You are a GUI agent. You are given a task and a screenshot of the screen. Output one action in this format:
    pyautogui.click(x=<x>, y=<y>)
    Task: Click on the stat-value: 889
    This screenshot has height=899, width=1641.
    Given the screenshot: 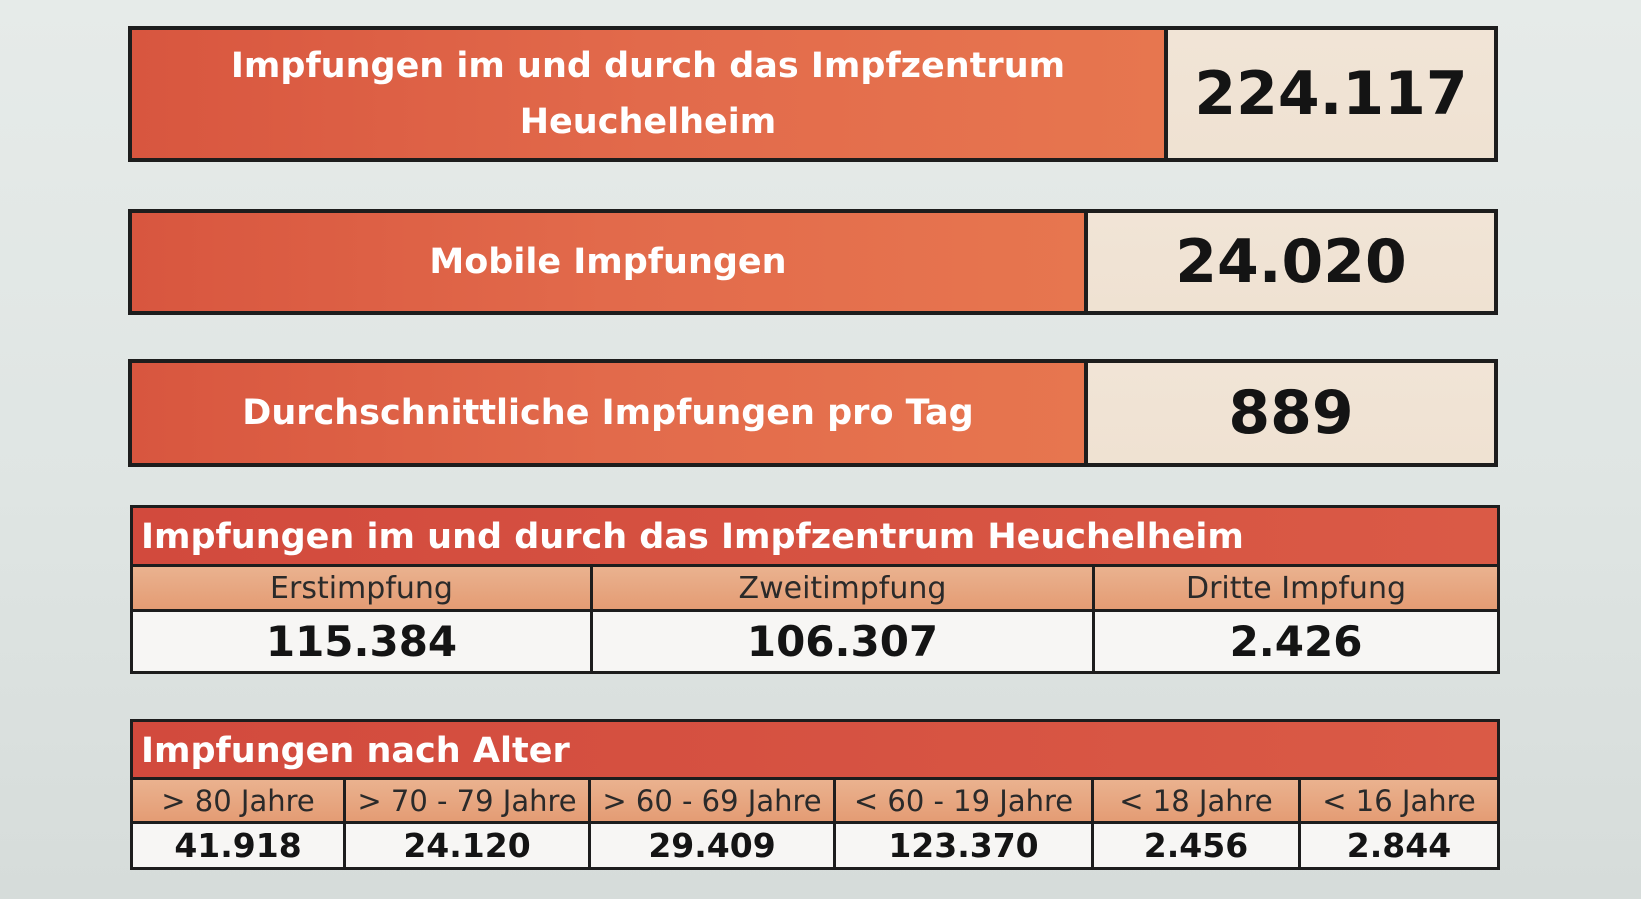 What is the action you would take?
    pyautogui.click(x=1291, y=413)
    